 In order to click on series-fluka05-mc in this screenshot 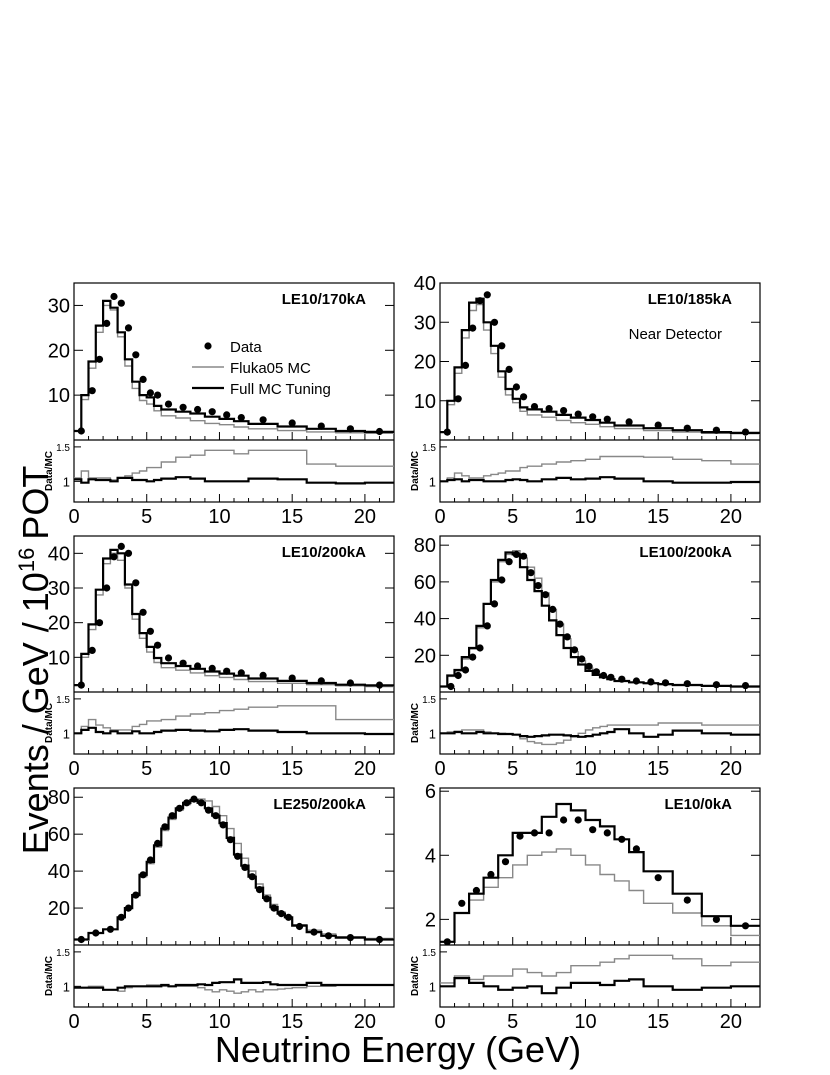, I will do `click(600, 895)`.